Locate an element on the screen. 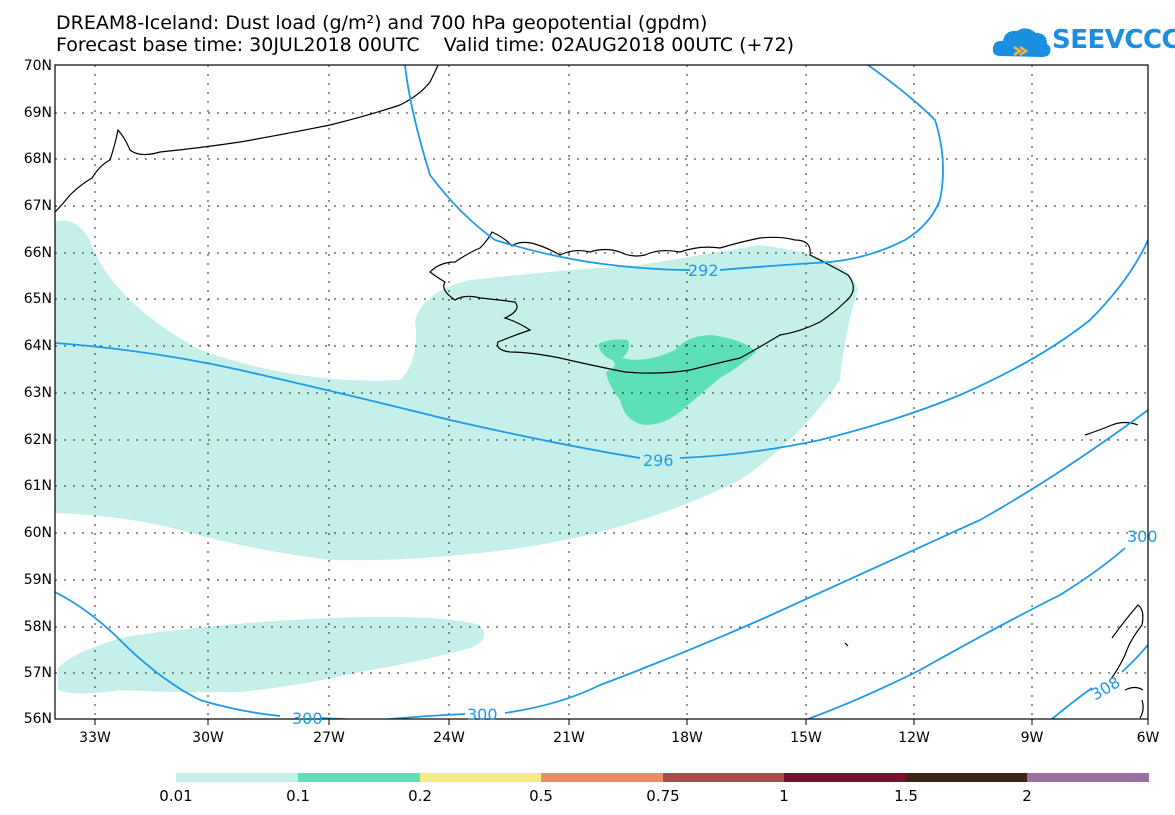 The width and height of the screenshot is (1175, 815). lat-label: 58N is located at coordinates (37, 627).